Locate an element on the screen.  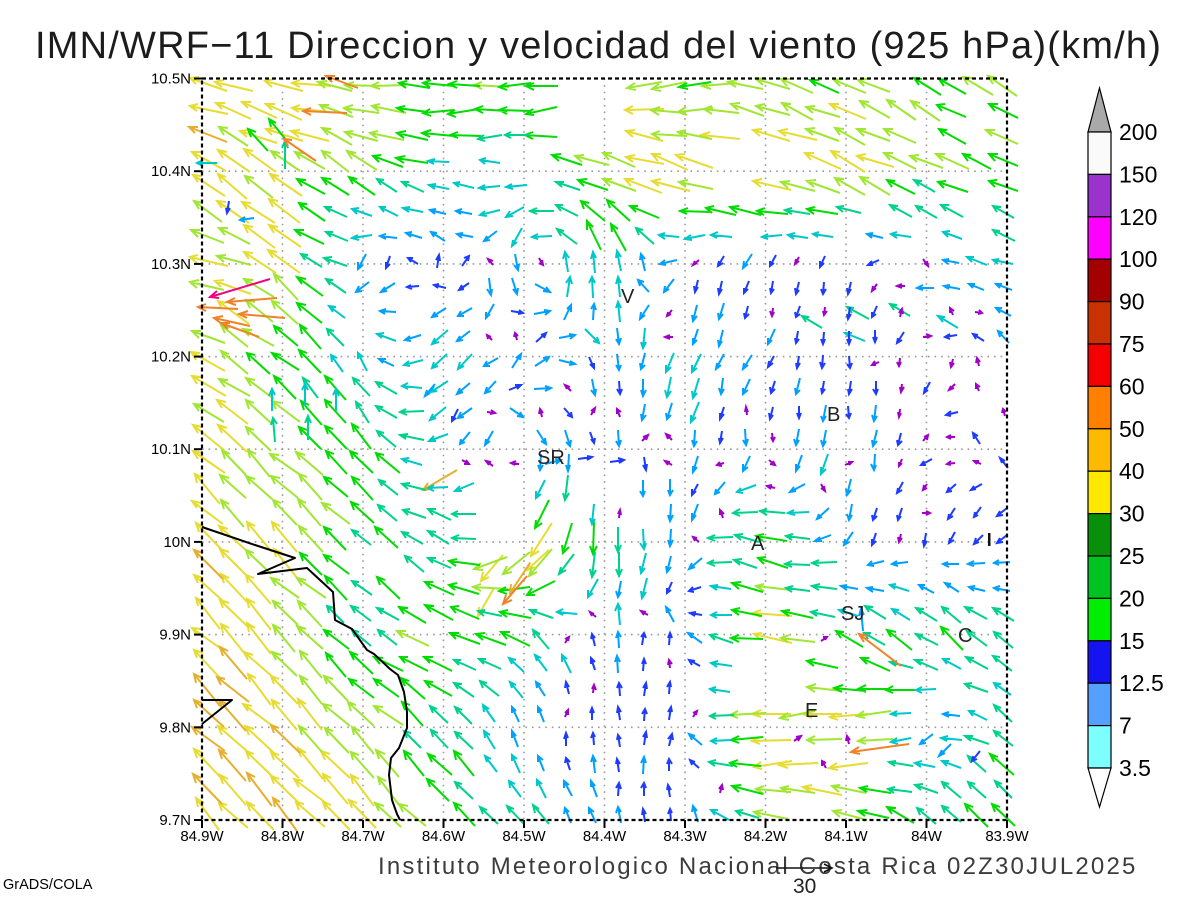
svg-text: 75 is located at coordinates (1132, 344).